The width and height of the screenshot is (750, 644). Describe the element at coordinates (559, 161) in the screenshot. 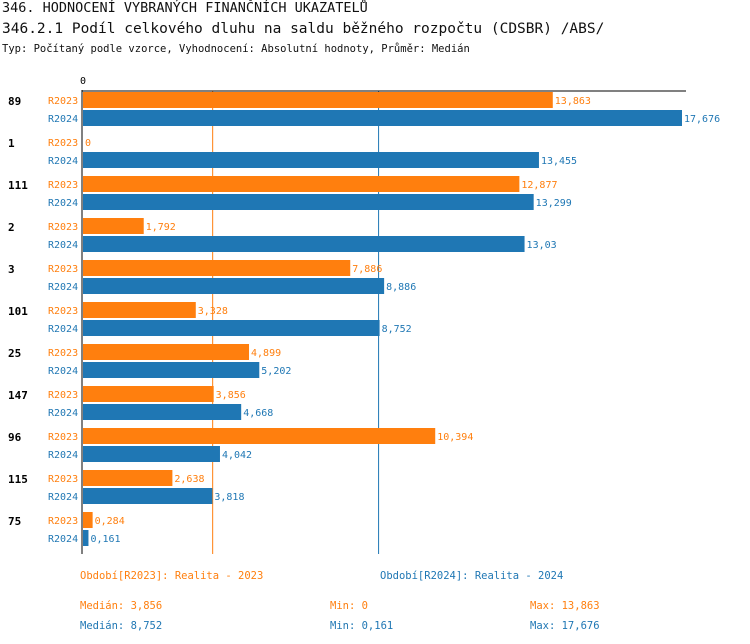

I see `data-label: 13,455` at that location.